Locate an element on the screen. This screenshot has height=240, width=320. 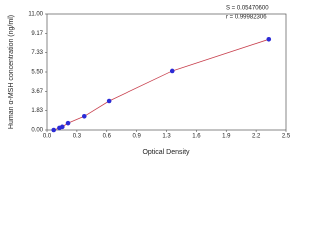
x-tick-label: 1.6 is located at coordinates (196, 137).